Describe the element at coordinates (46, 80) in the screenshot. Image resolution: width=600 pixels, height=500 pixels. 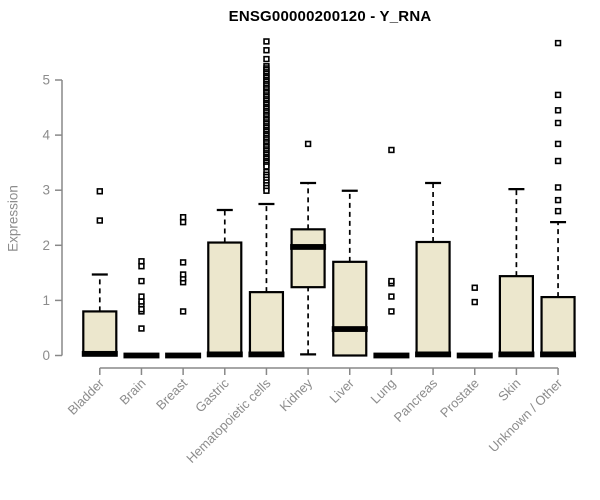
I see `y-tick-label: 5` at that location.